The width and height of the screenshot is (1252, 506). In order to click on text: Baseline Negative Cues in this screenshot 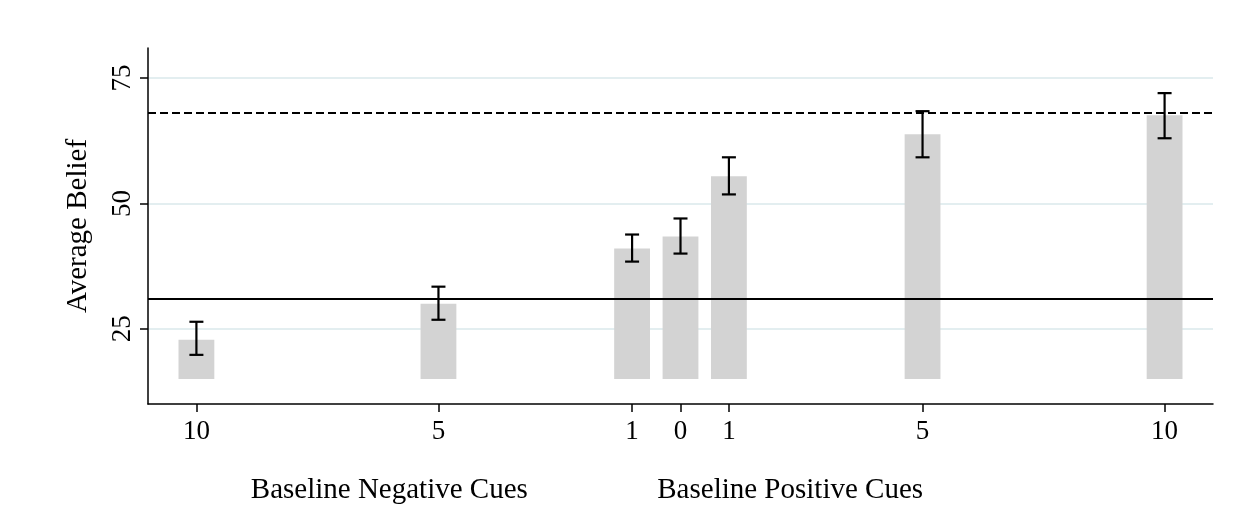, I will do `click(389, 488)`.